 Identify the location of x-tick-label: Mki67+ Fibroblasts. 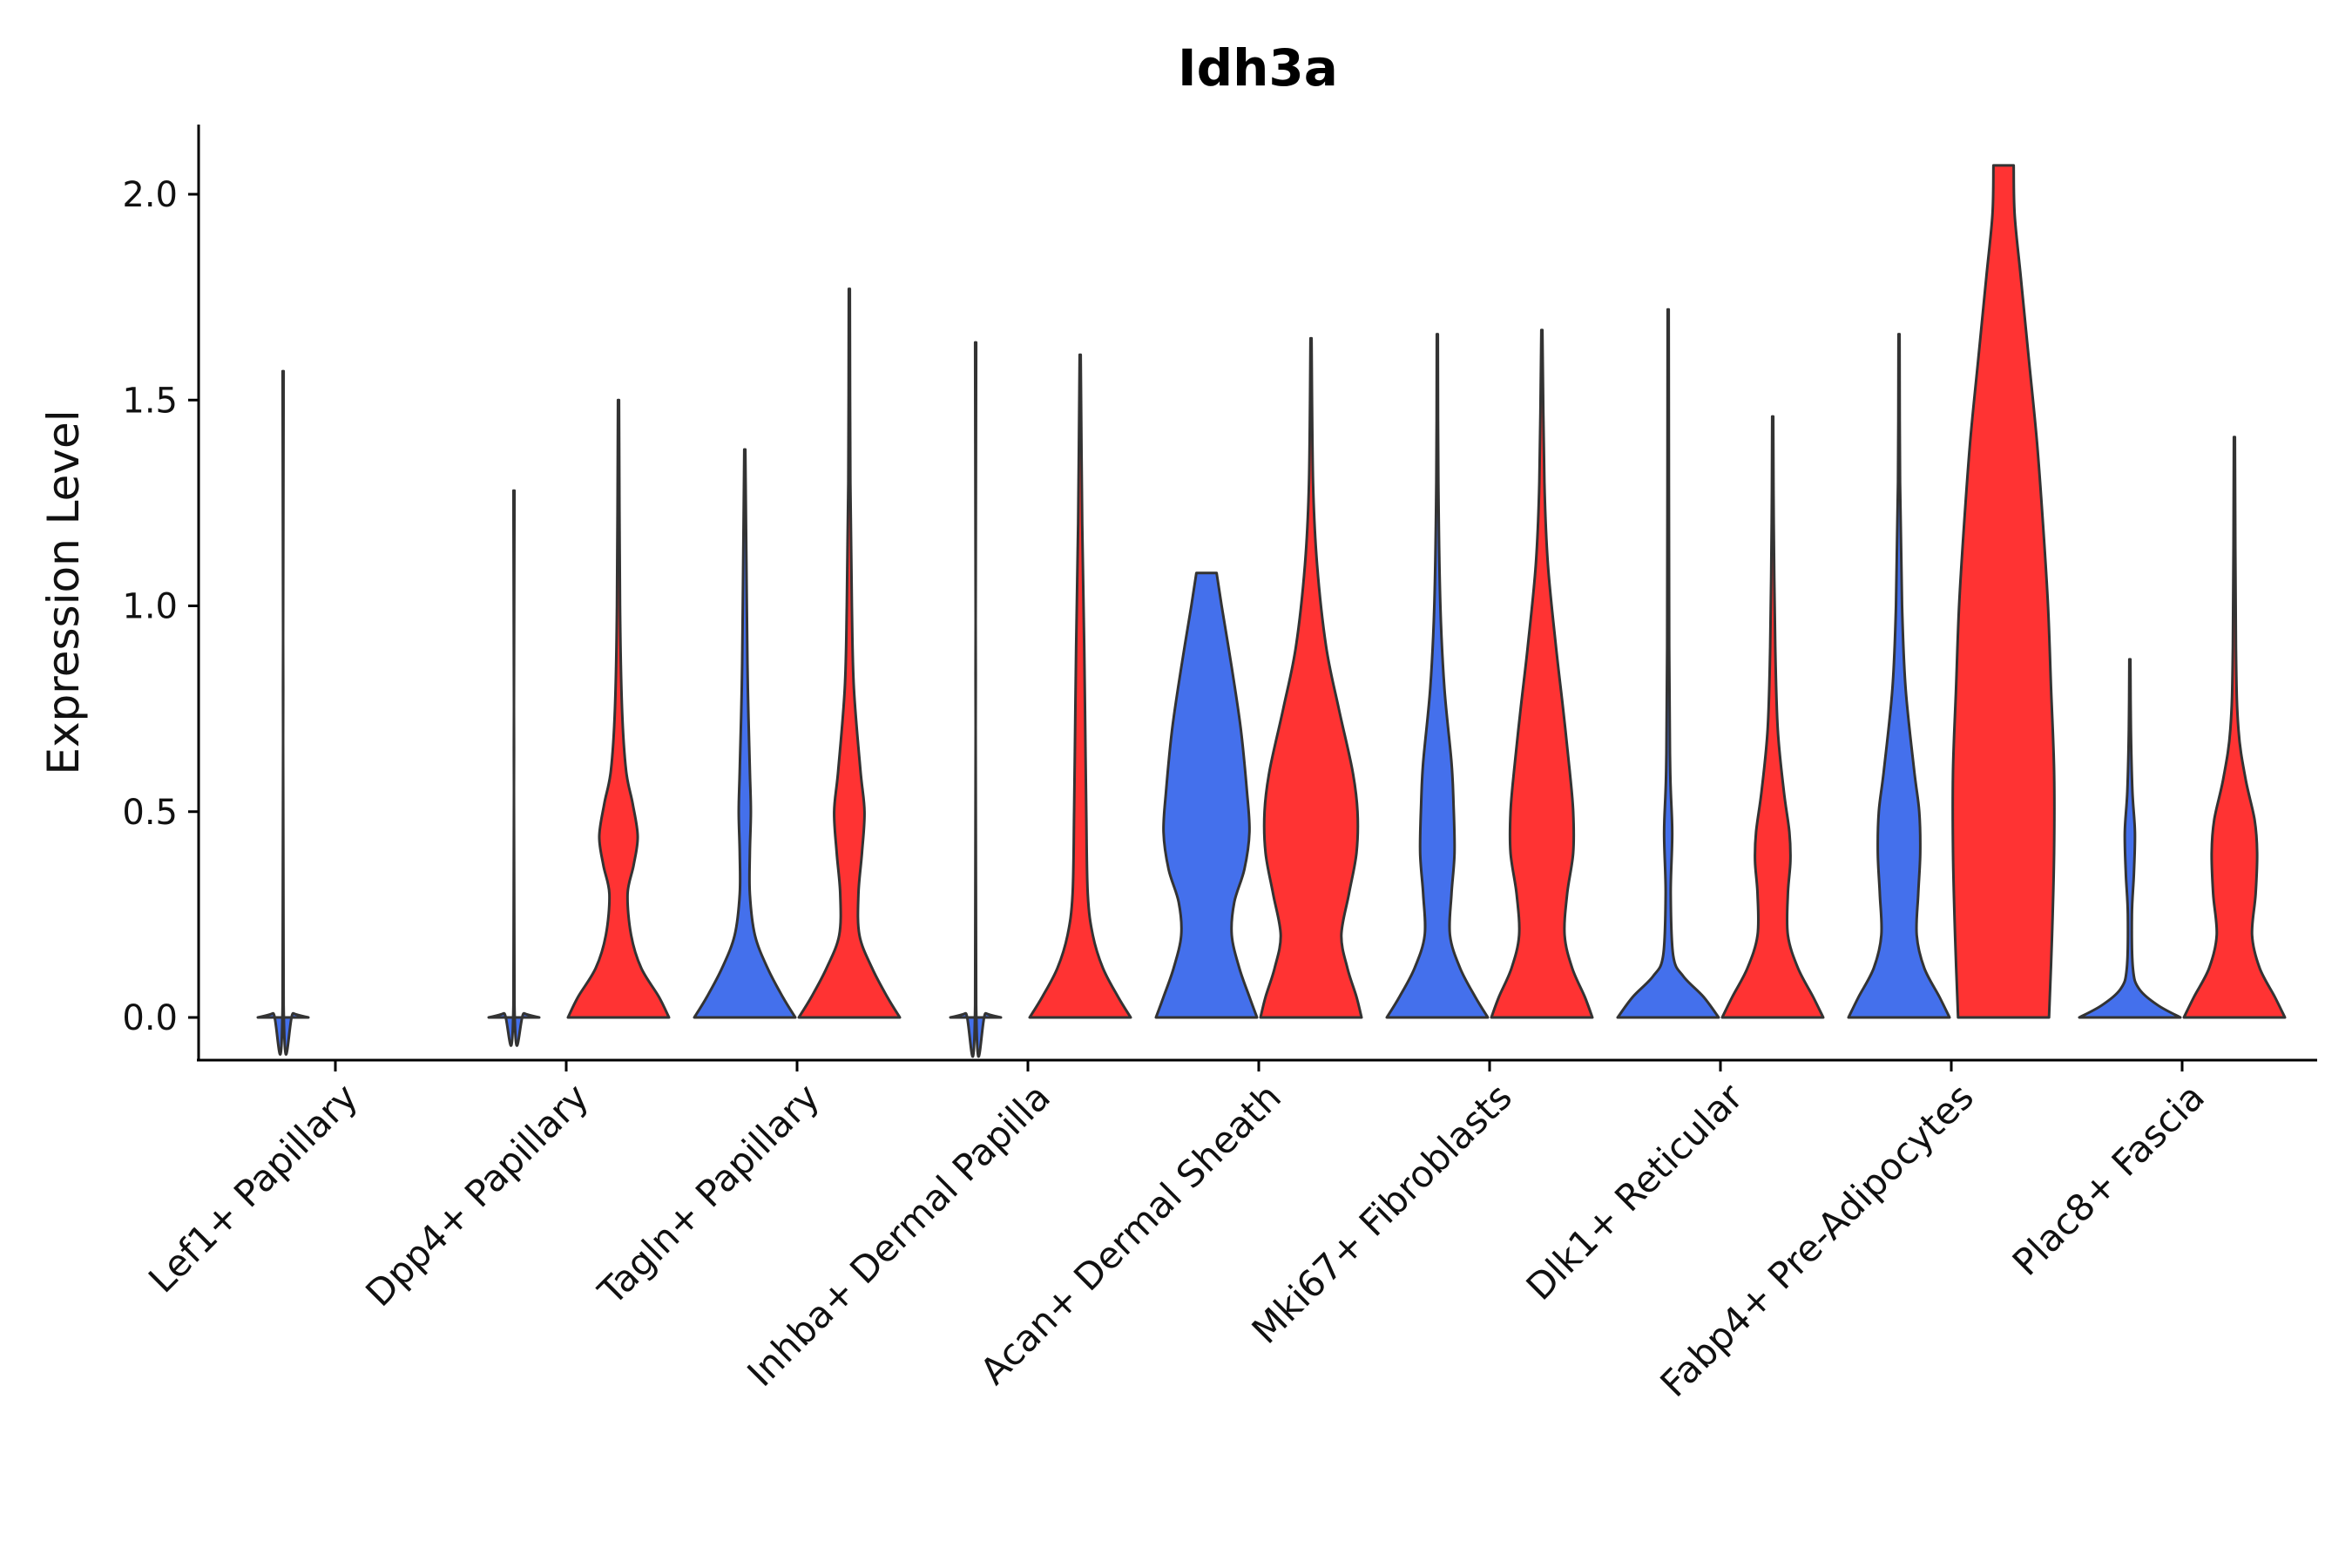
(1382, 1213).